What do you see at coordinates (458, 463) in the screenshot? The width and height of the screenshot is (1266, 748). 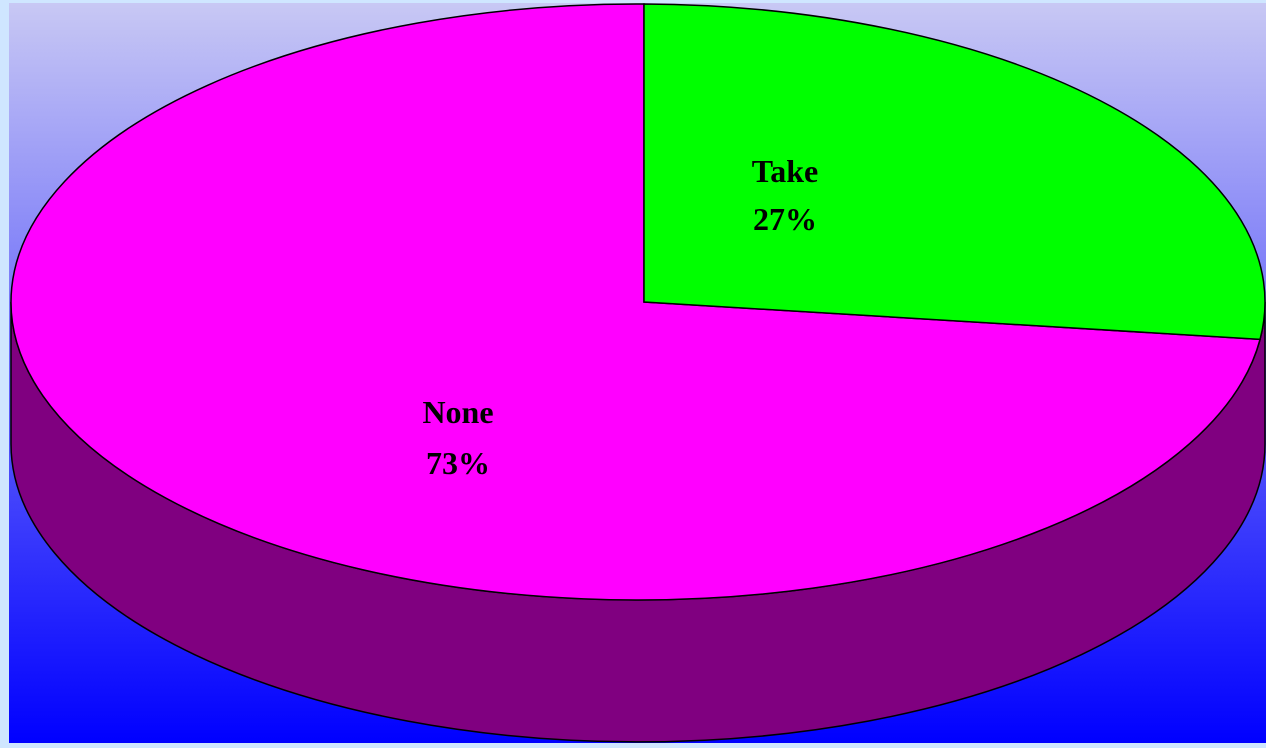 I see `slice-label-none-percent: 73%` at bounding box center [458, 463].